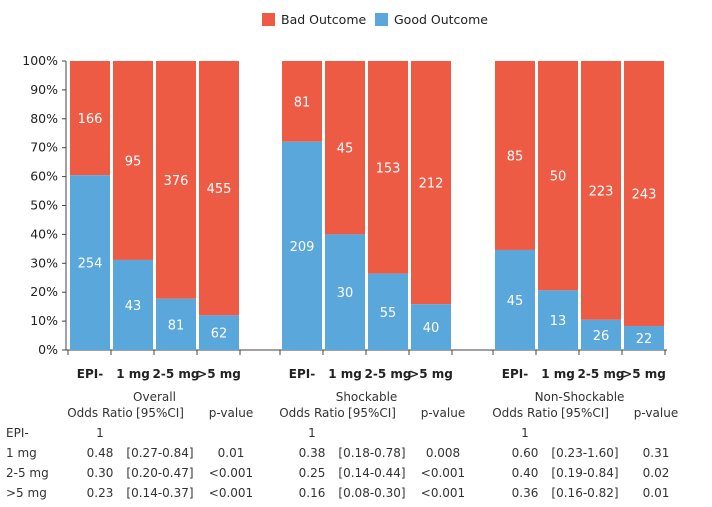  What do you see at coordinates (159, 473) in the screenshot?
I see `table-cell: [0.20-0.47]` at bounding box center [159, 473].